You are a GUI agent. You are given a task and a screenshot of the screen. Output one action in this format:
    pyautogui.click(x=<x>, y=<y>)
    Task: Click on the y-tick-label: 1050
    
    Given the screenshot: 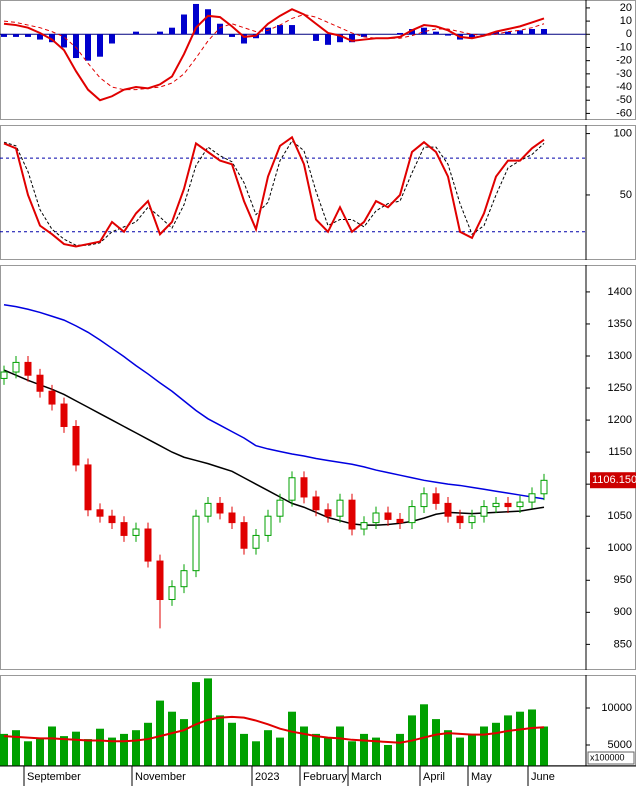 What is the action you would take?
    pyautogui.click(x=620, y=516)
    